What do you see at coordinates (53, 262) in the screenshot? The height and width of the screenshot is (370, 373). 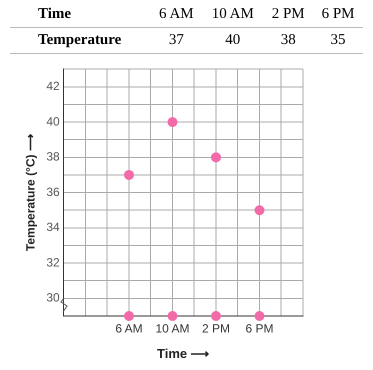 I see `y-tick-label: 32` at bounding box center [53, 262].